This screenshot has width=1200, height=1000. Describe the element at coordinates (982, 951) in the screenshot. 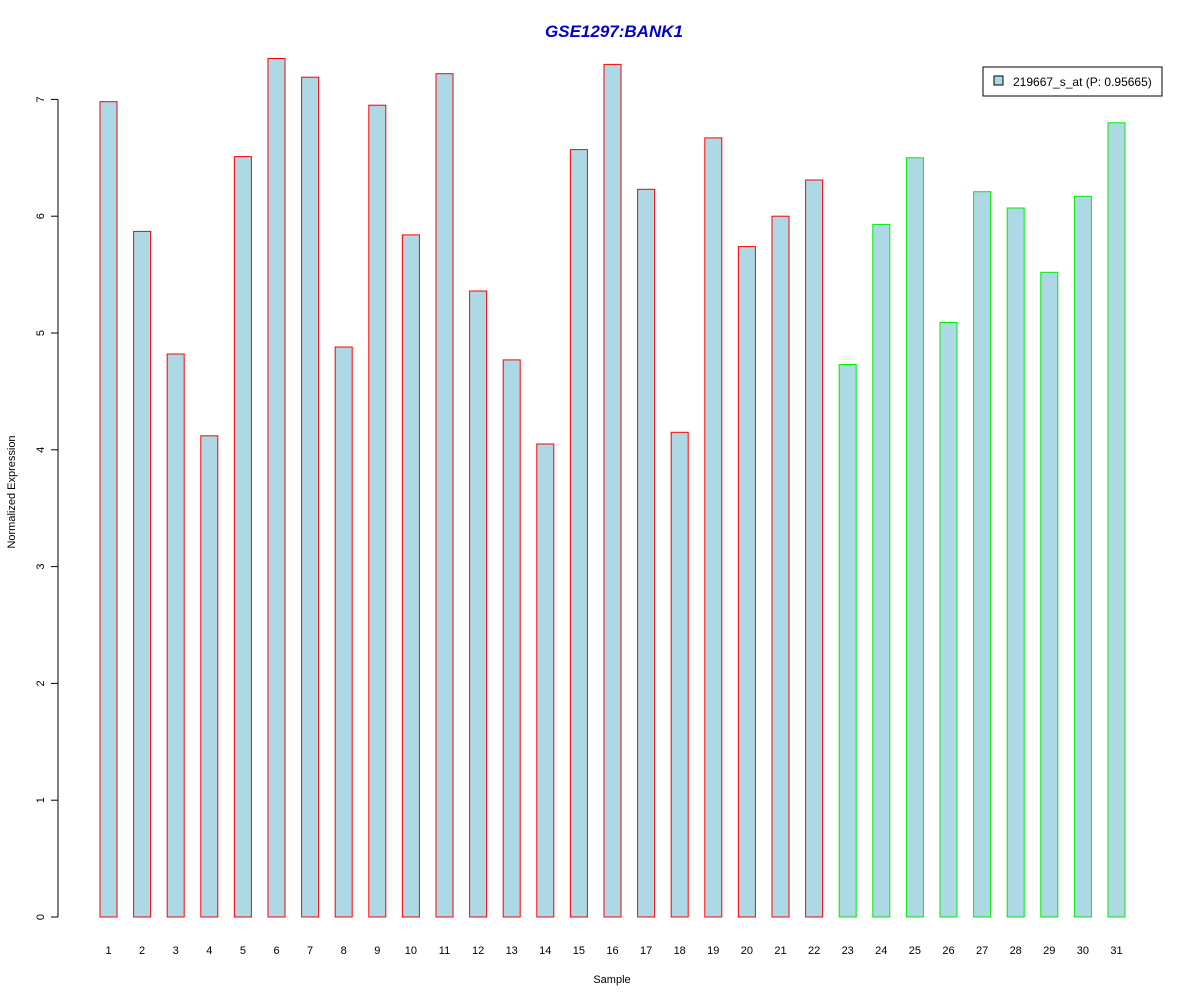

I see `x-tick-label: 27` at that location.